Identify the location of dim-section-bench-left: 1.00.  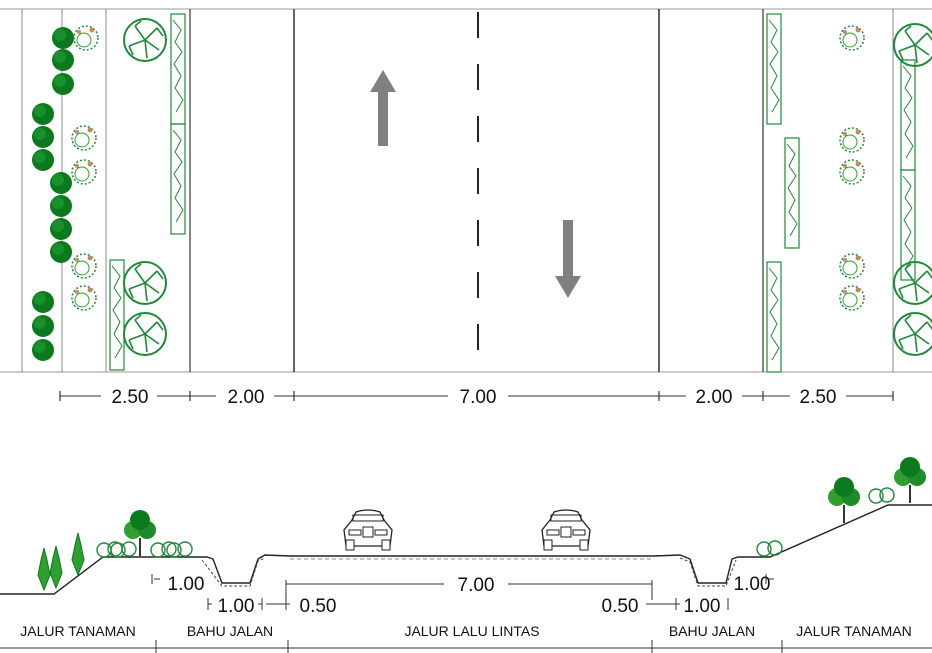
(186, 584).